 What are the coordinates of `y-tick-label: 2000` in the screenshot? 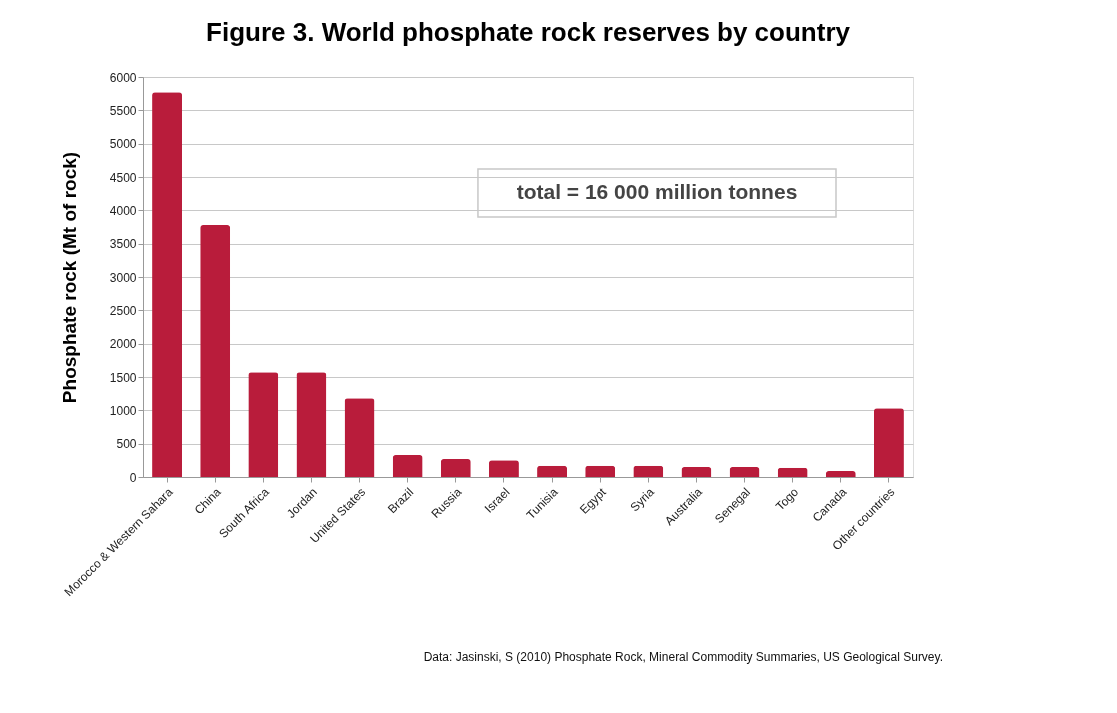 It's located at (123, 344).